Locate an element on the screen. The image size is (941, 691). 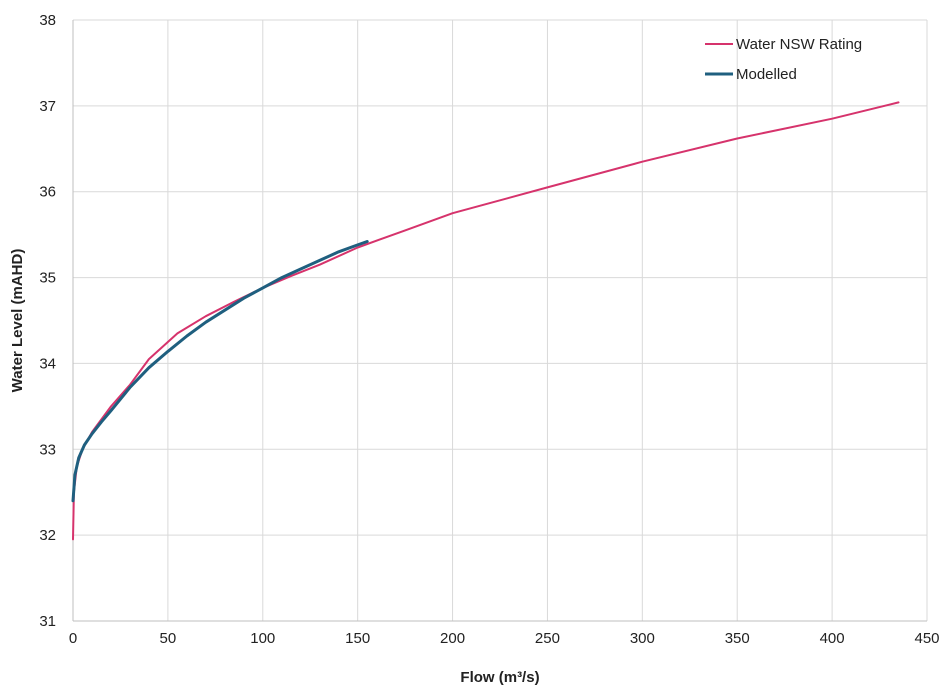
y-tick-label: 36 is located at coordinates (47, 192).